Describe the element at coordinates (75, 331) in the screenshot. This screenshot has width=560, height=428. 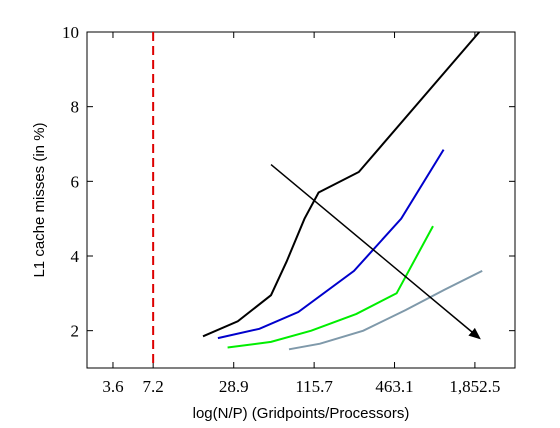
I see `y-tick-label: 2` at that location.